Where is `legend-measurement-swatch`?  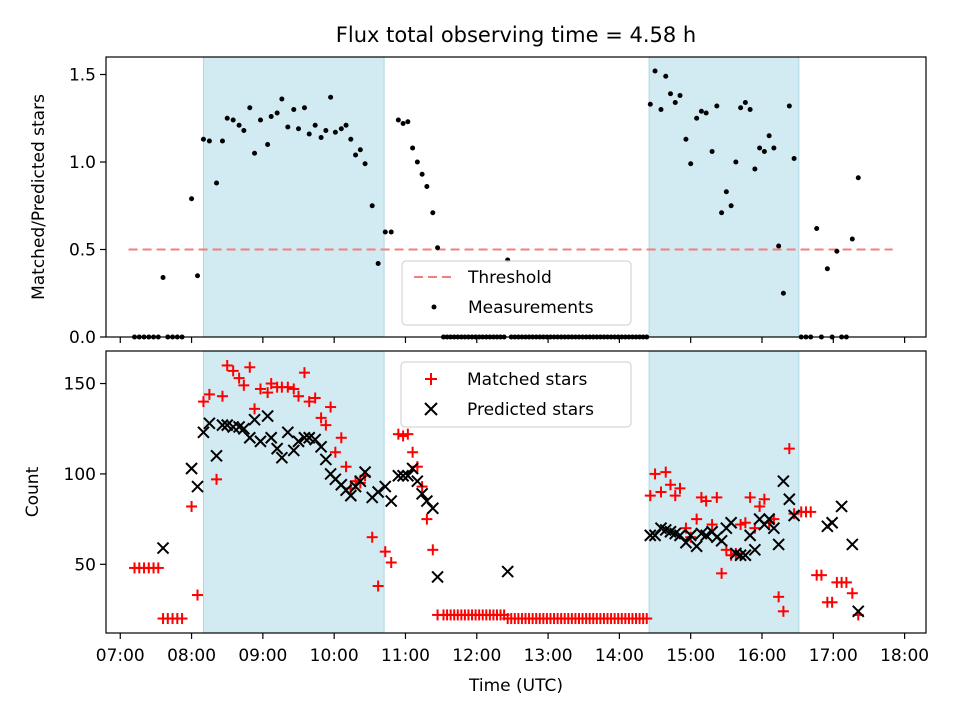 legend-measurement-swatch is located at coordinates (434, 307).